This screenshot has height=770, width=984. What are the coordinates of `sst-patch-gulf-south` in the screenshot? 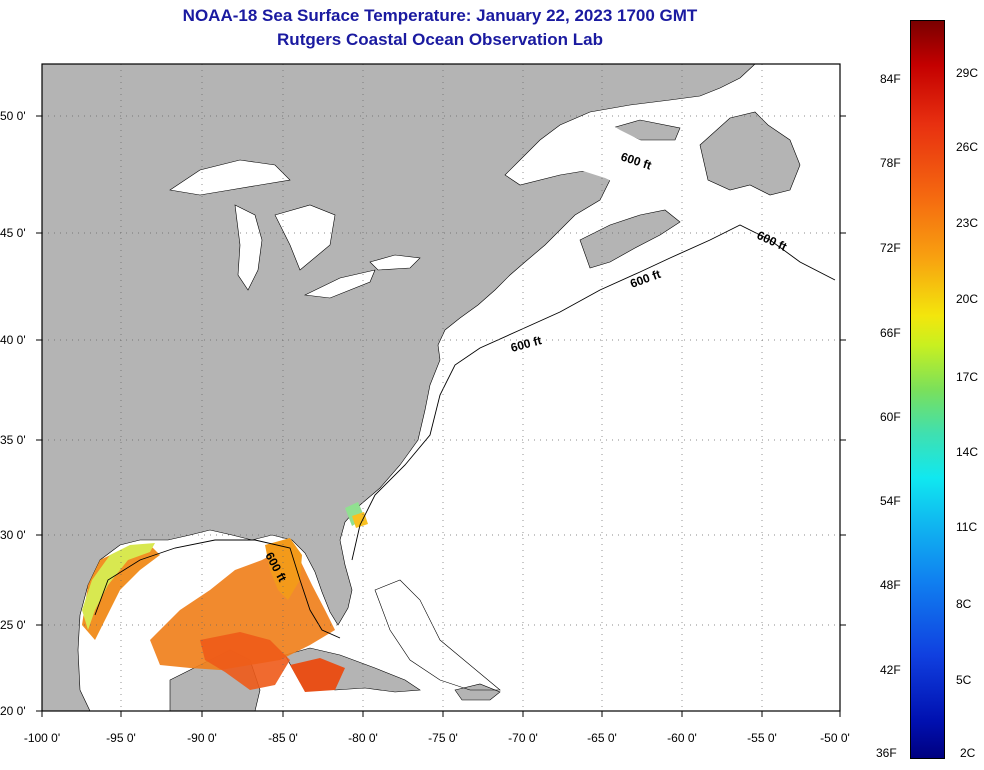 It's located at (245, 661).